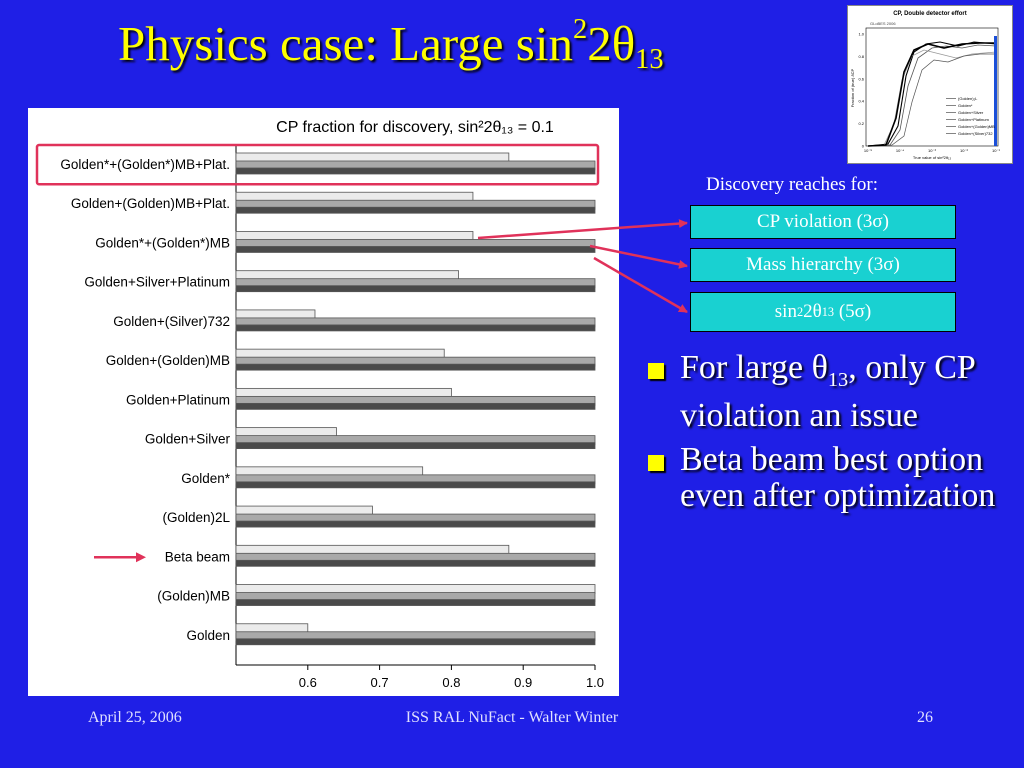  I want to click on inset-ytick: 0.8, so click(861, 56).